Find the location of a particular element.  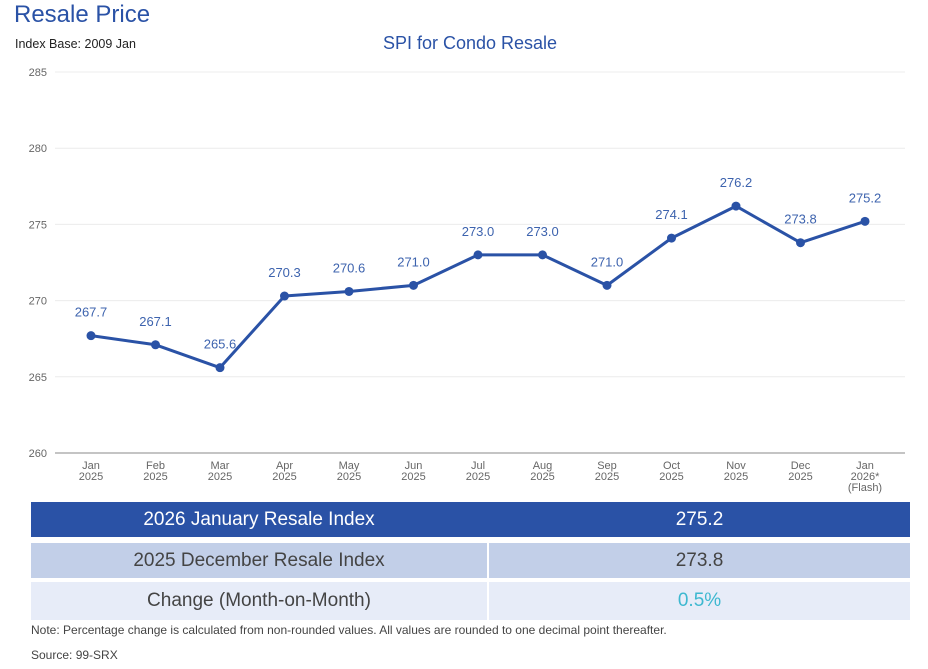

data-label: 273.8 is located at coordinates (800, 219).